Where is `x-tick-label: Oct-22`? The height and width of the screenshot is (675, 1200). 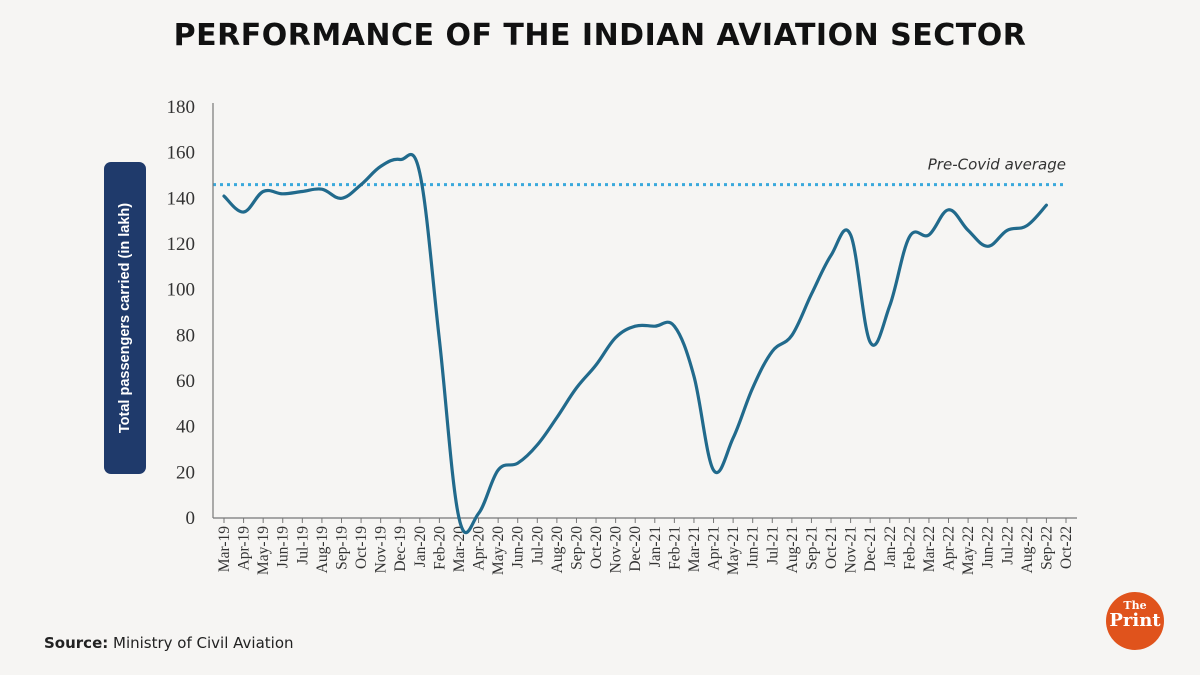
x-tick-label: Oct-22 is located at coordinates (1066, 547).